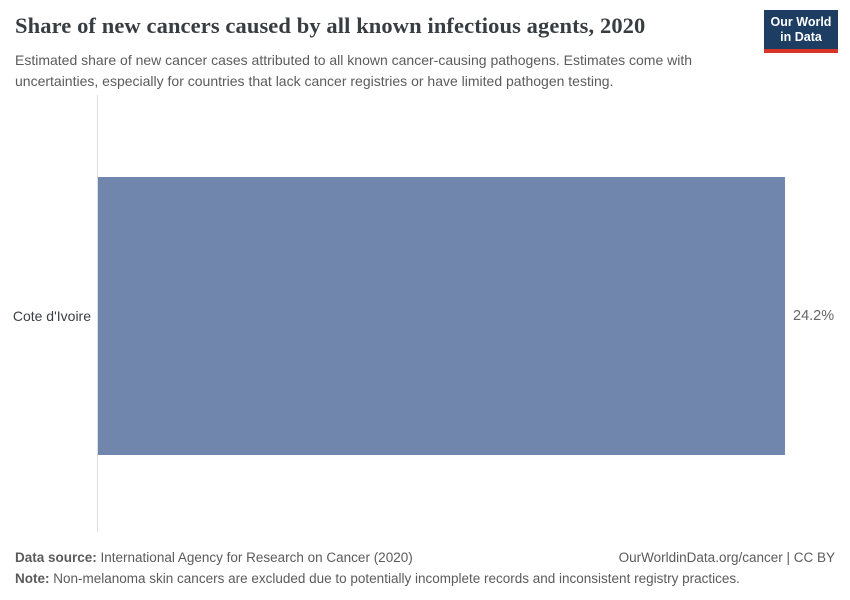 This screenshot has width=850, height=600. Describe the element at coordinates (801, 37) in the screenshot. I see `owid-logo-line2: in Data` at that location.